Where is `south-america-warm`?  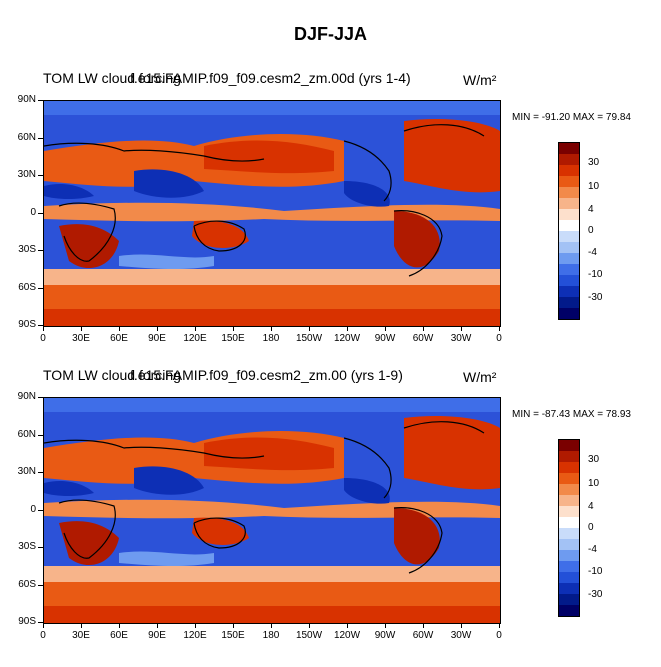
south-america-warm is located at coordinates (417, 536).